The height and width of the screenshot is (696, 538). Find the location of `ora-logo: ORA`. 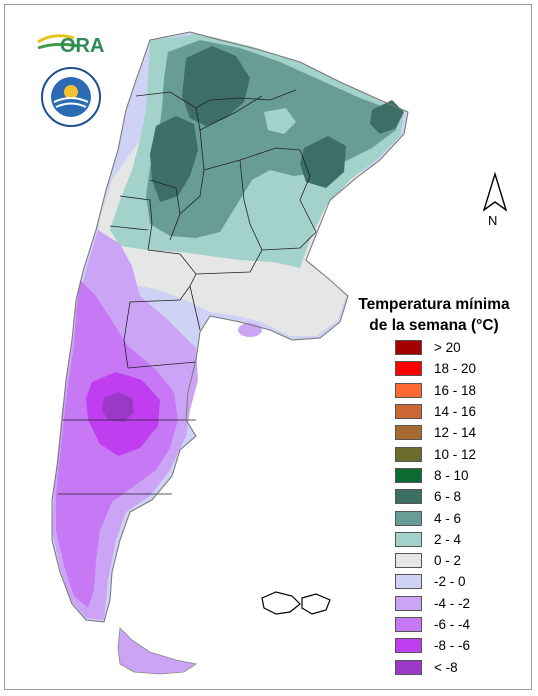

ora-logo: ORA is located at coordinates (70, 45).